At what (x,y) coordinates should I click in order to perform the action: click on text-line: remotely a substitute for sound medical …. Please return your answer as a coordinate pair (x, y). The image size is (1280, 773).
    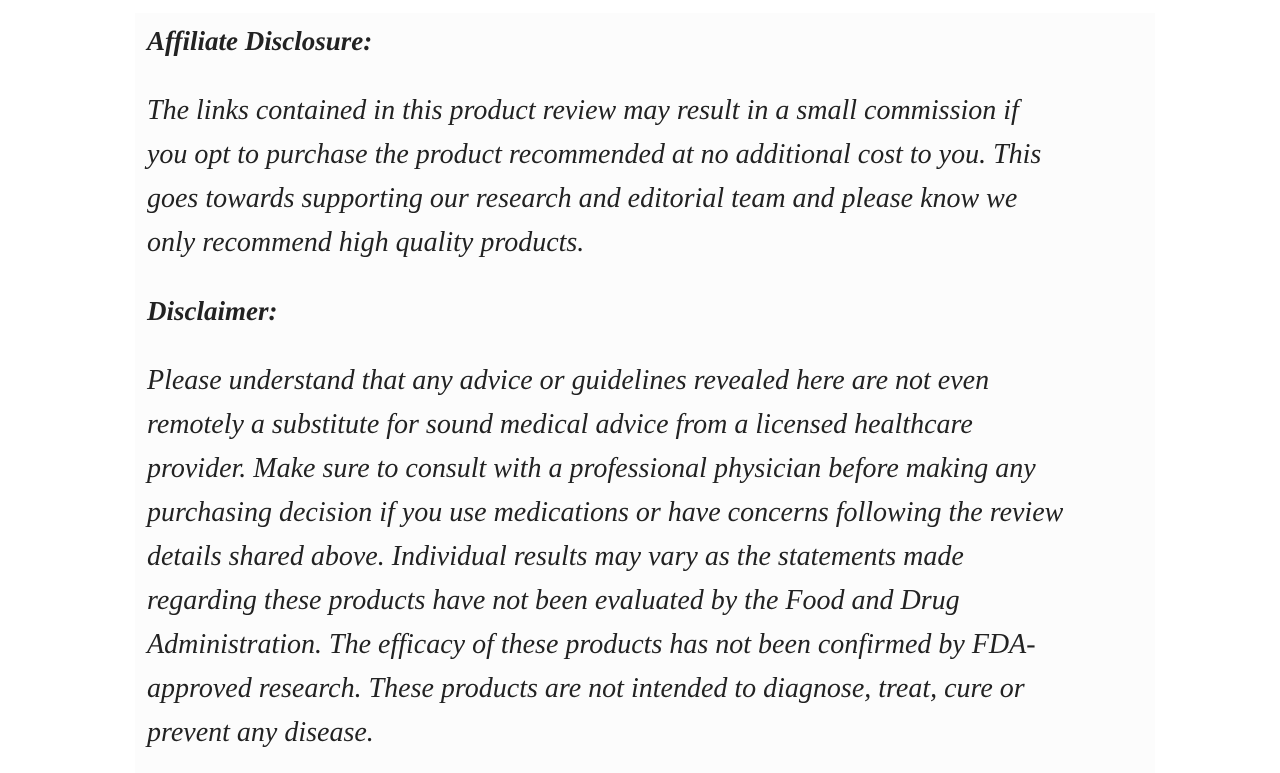
    Looking at the image, I should click on (560, 424).